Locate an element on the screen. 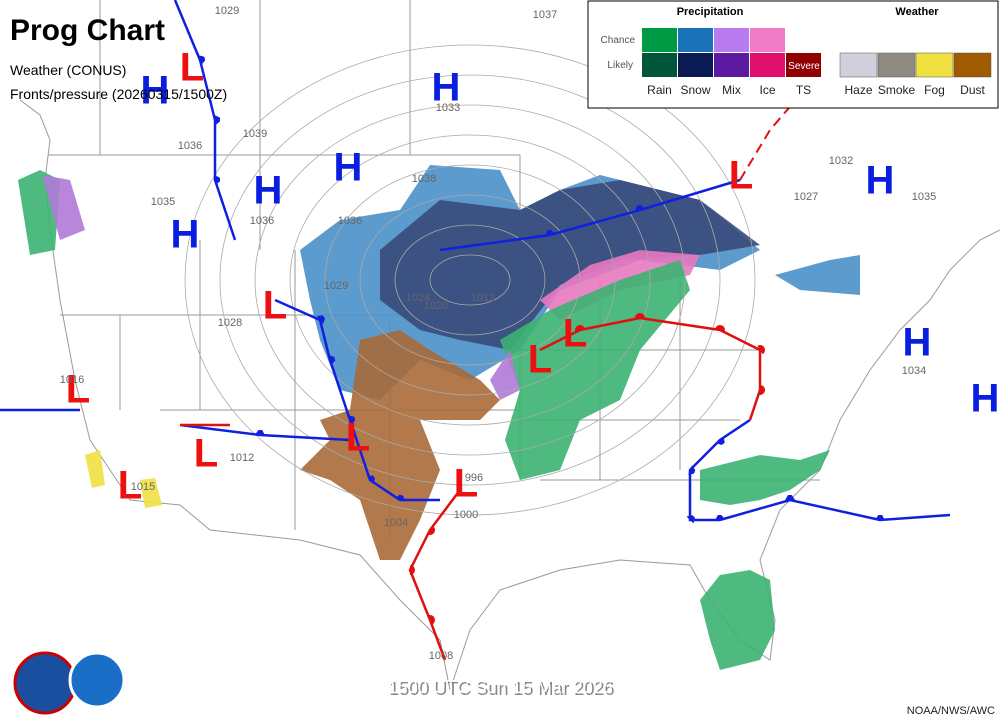 The height and width of the screenshot is (720, 1000). isobar is located at coordinates (470, 280).